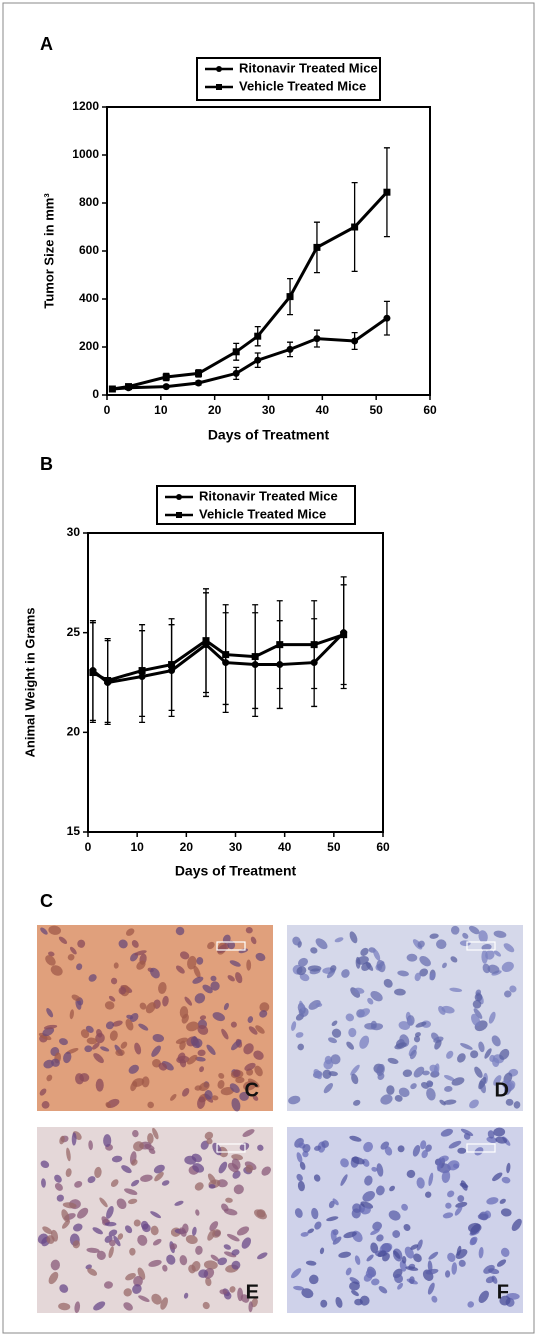 The height and width of the screenshot is (1341, 537). Describe the element at coordinates (308, 67) in the screenshot. I see `legend-label: Ritonavir Treated Mice` at that location.